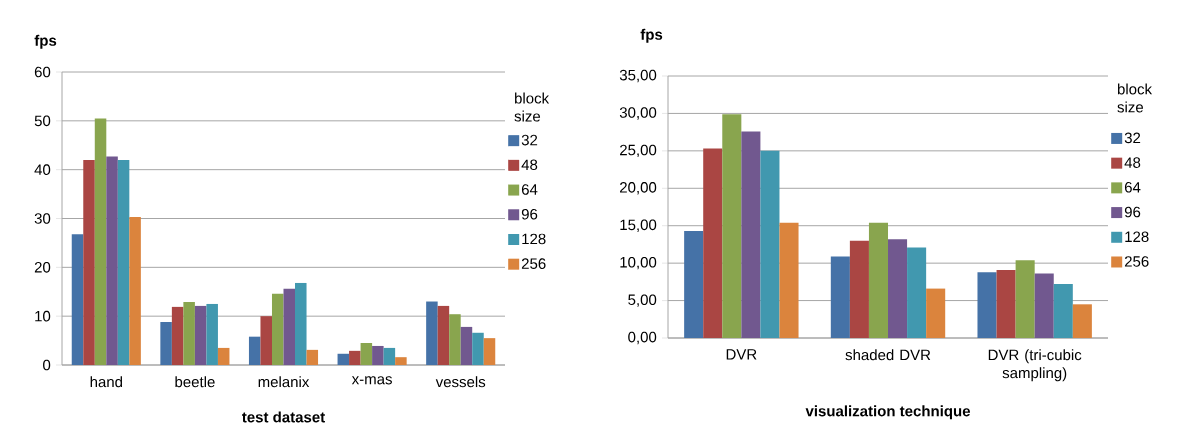 This screenshot has height=430, width=1195. What do you see at coordinates (42, 169) in the screenshot?
I see `y-tick-label: 40` at bounding box center [42, 169].